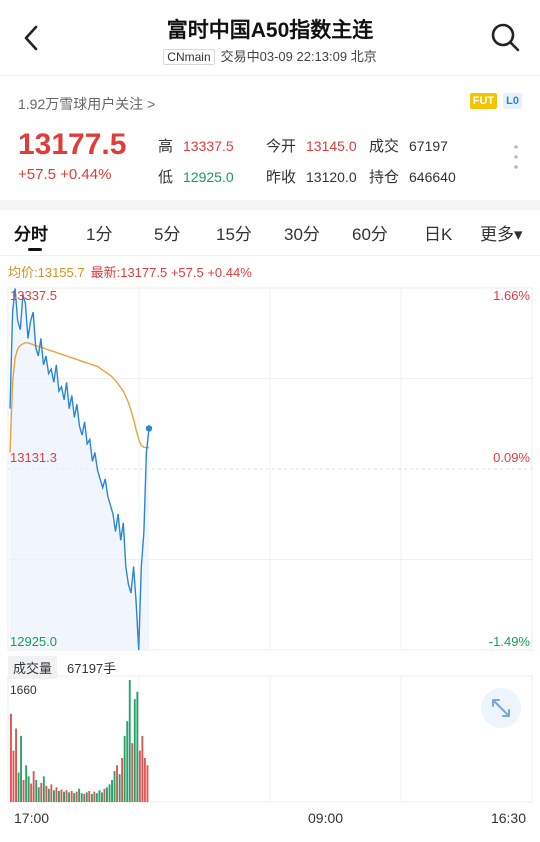 The height and width of the screenshot is (842, 540). I want to click on low-value: 12925.0, so click(208, 177).